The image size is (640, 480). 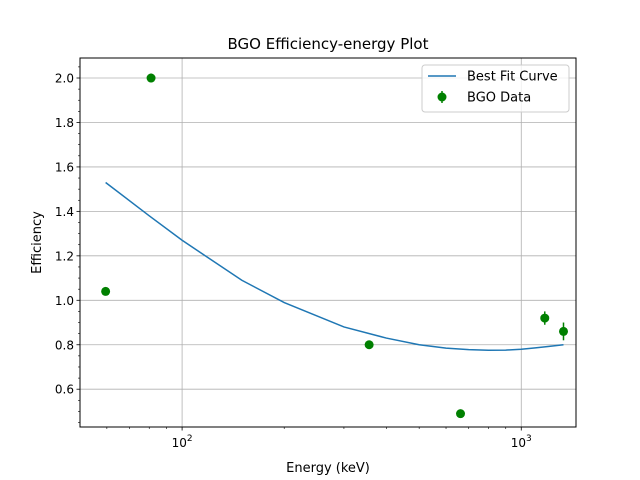 I want to click on x-axis-label: Energy (keV), so click(x=328, y=468).